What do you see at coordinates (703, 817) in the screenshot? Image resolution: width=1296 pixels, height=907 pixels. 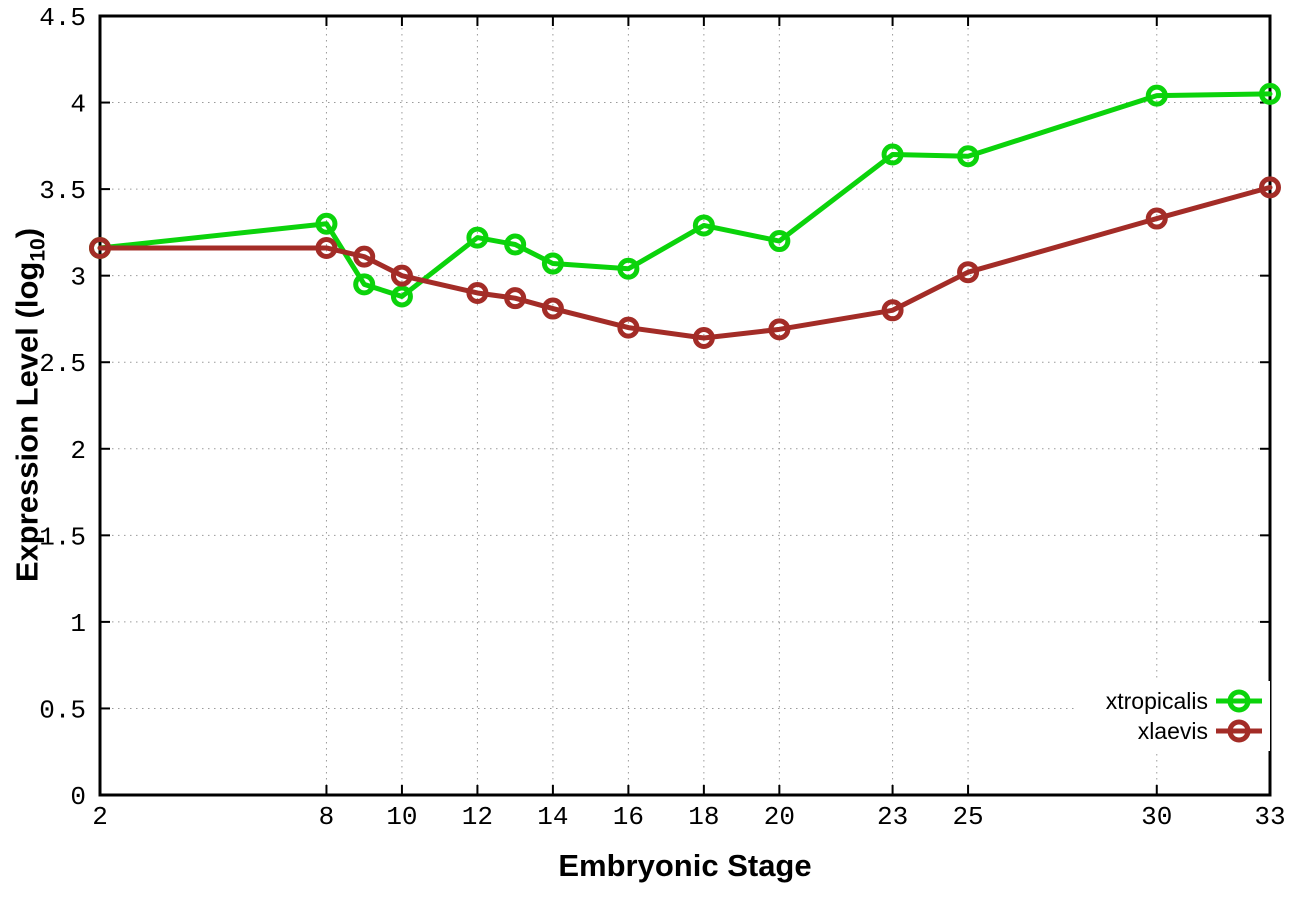 I see `x-tick-label: 18` at bounding box center [703, 817].